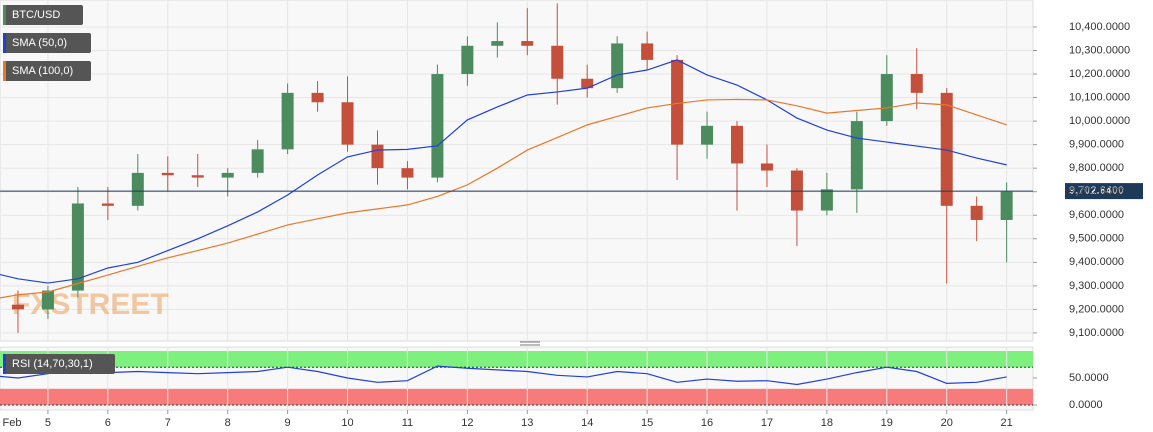  I want to click on x-tick-label: 5, so click(48, 423).